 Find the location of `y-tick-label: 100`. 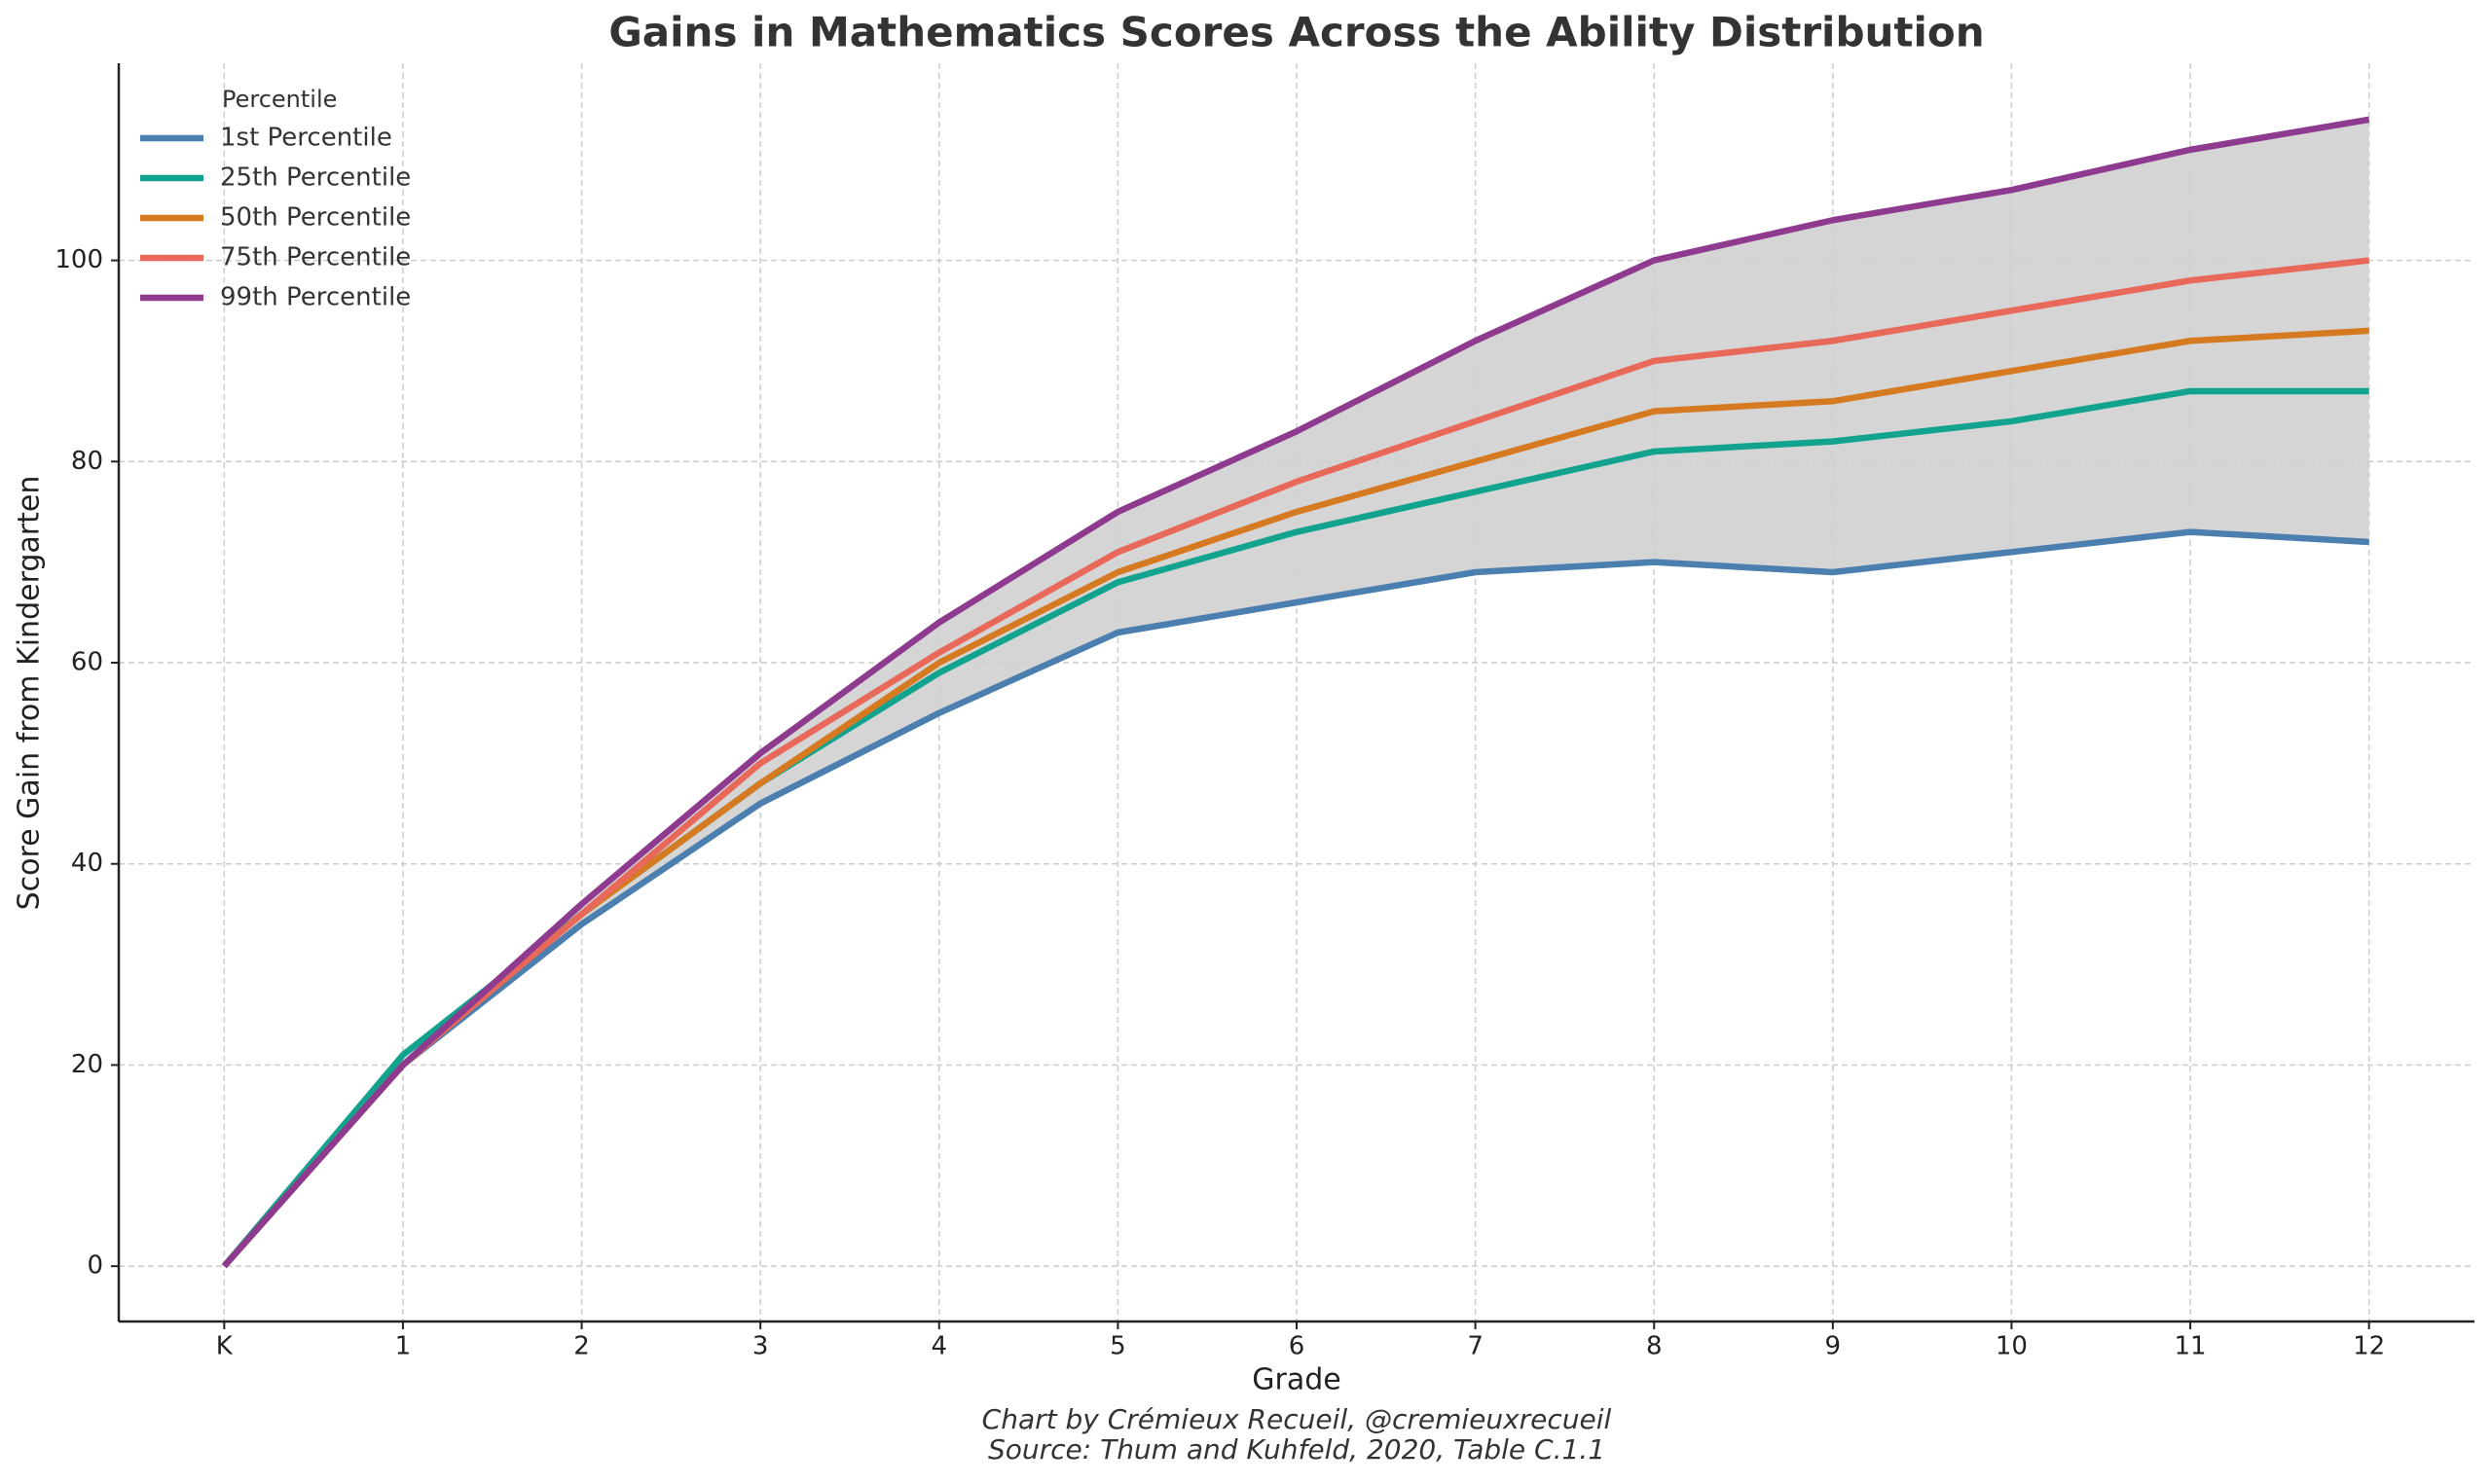

y-tick-label: 100 is located at coordinates (79, 259).